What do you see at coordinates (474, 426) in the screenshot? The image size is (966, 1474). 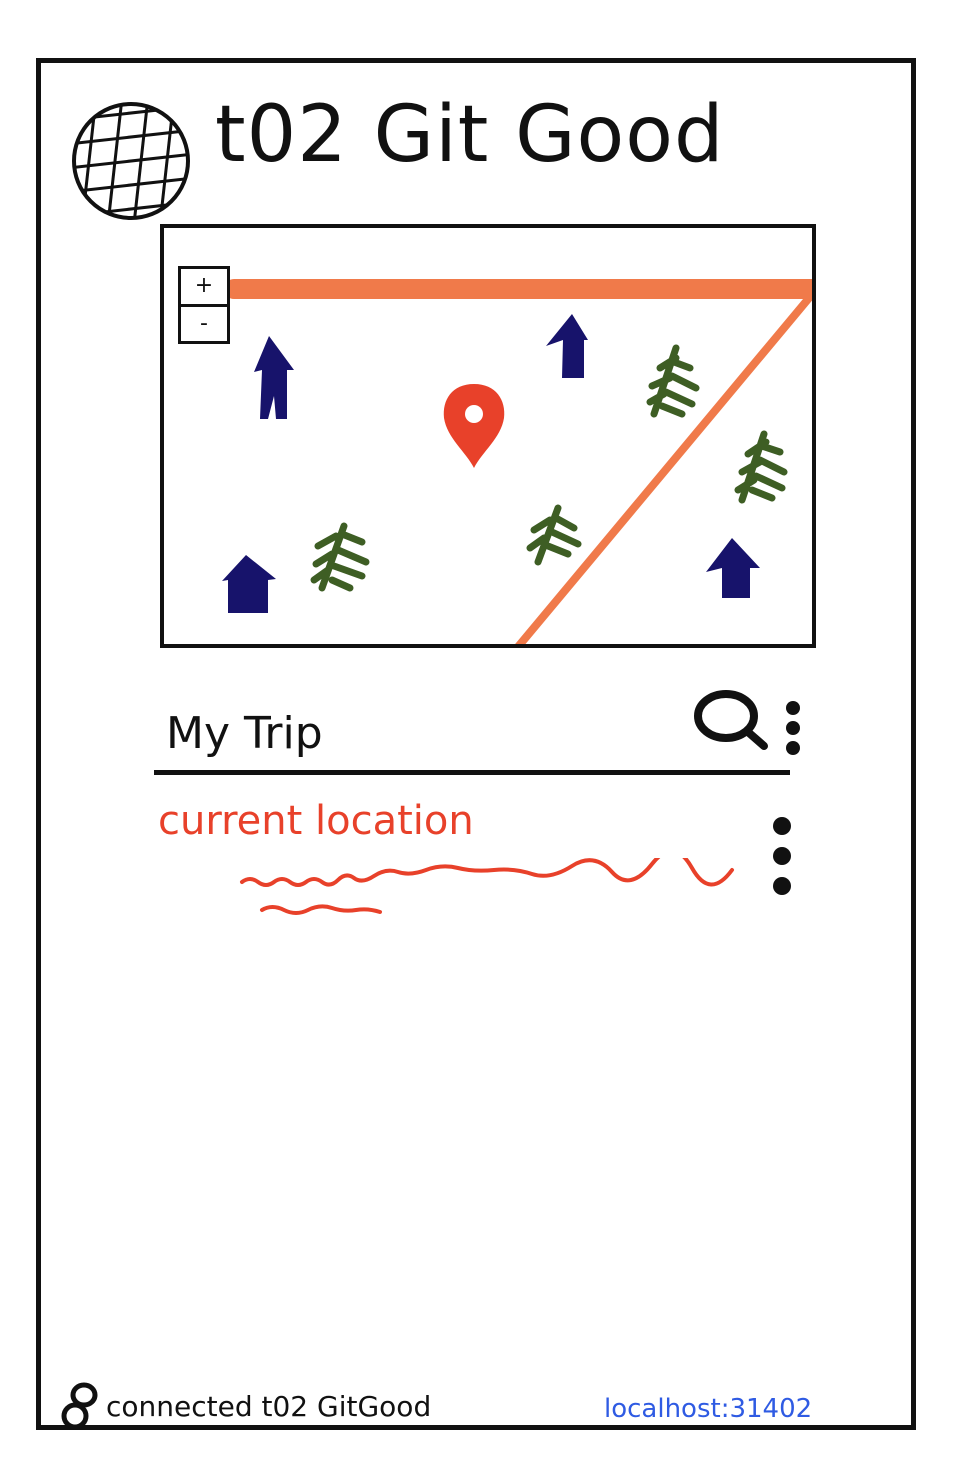 I see `map-pin-icon` at bounding box center [474, 426].